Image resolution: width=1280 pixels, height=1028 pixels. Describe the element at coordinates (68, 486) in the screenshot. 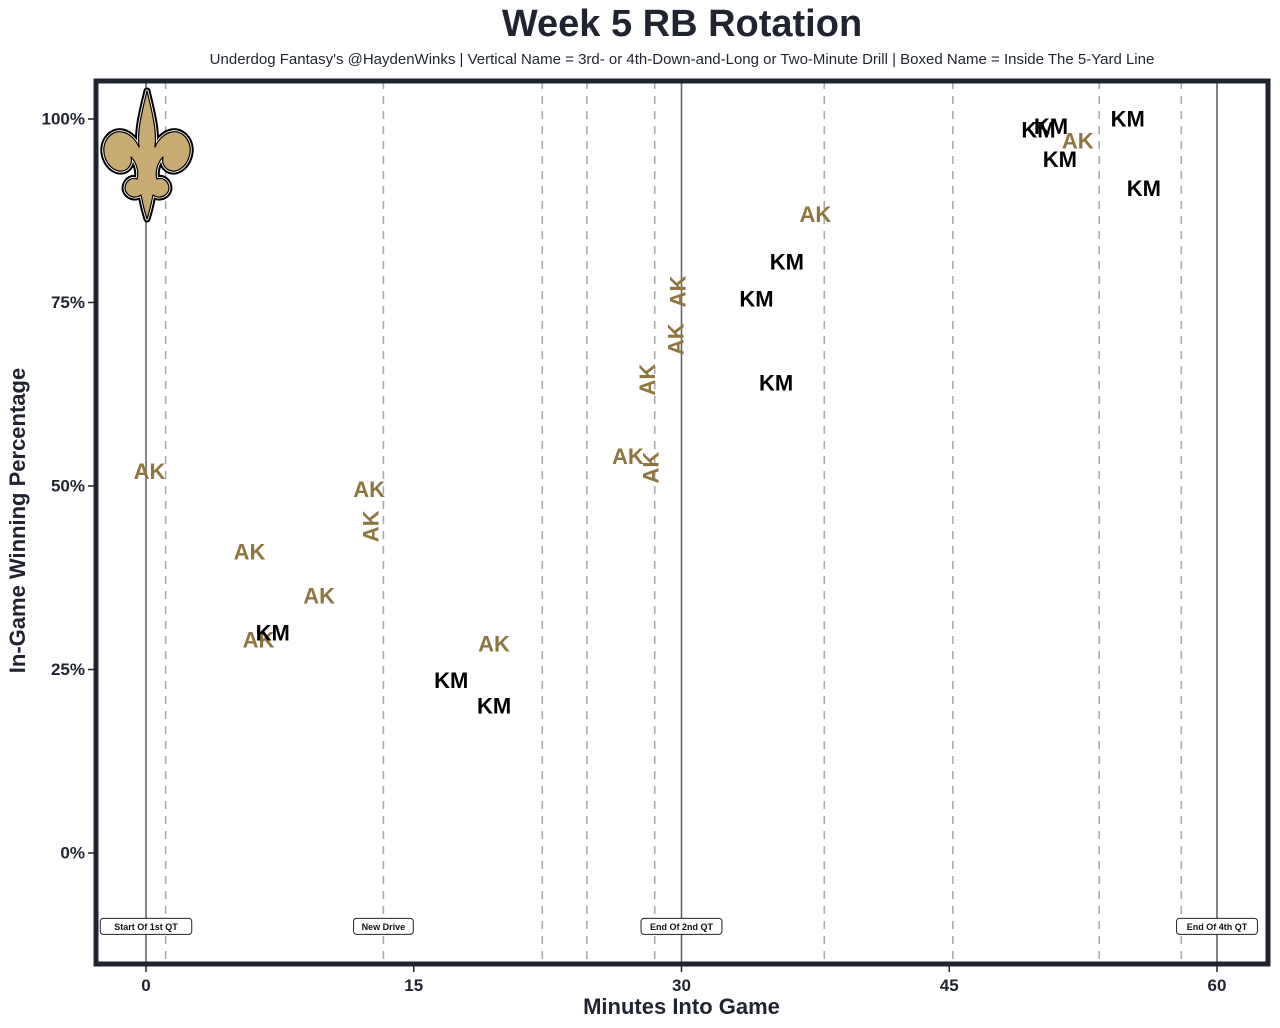

I see `y-tick-label: 50%` at that location.